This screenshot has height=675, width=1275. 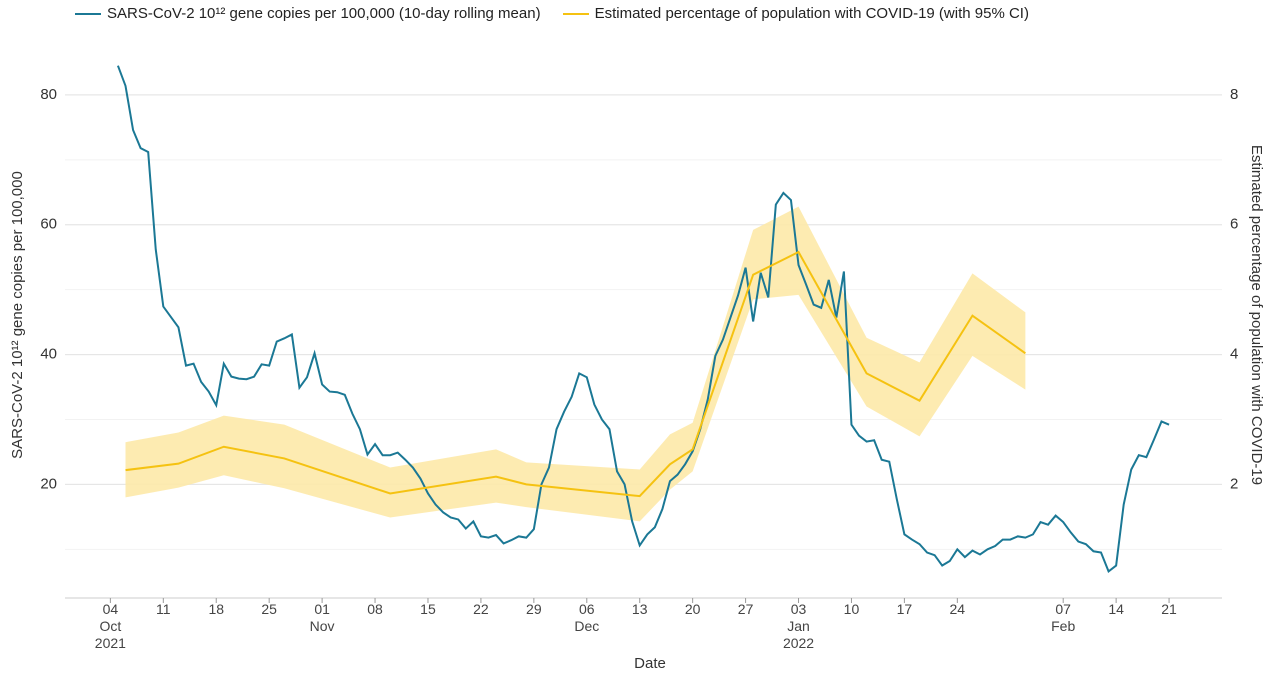 What do you see at coordinates (957, 609) in the screenshot?
I see `x-tick-label: 24` at bounding box center [957, 609].